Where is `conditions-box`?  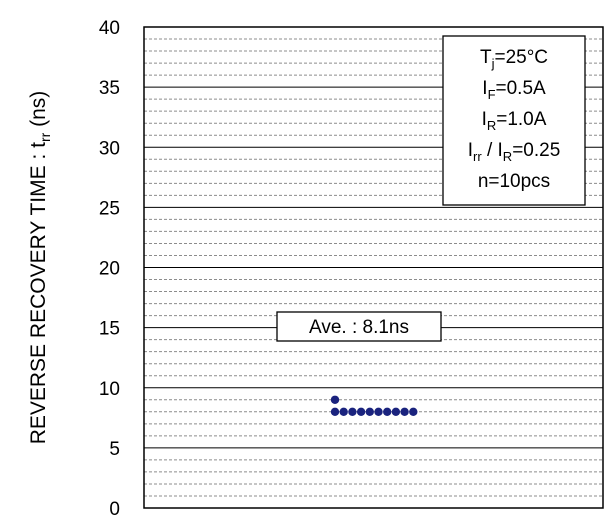
conditions-box is located at coordinates (514, 120).